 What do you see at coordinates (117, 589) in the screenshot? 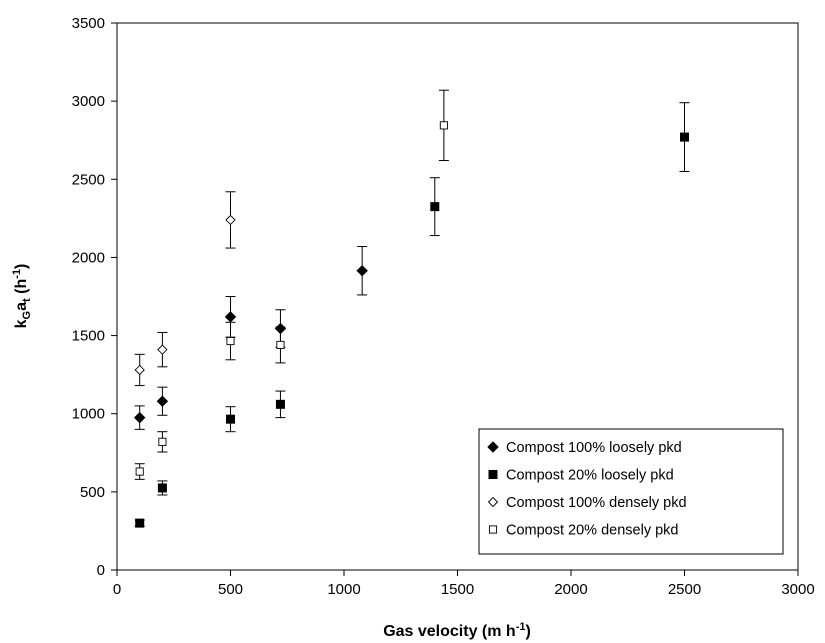
I see `x-tick-label: 0` at bounding box center [117, 589].